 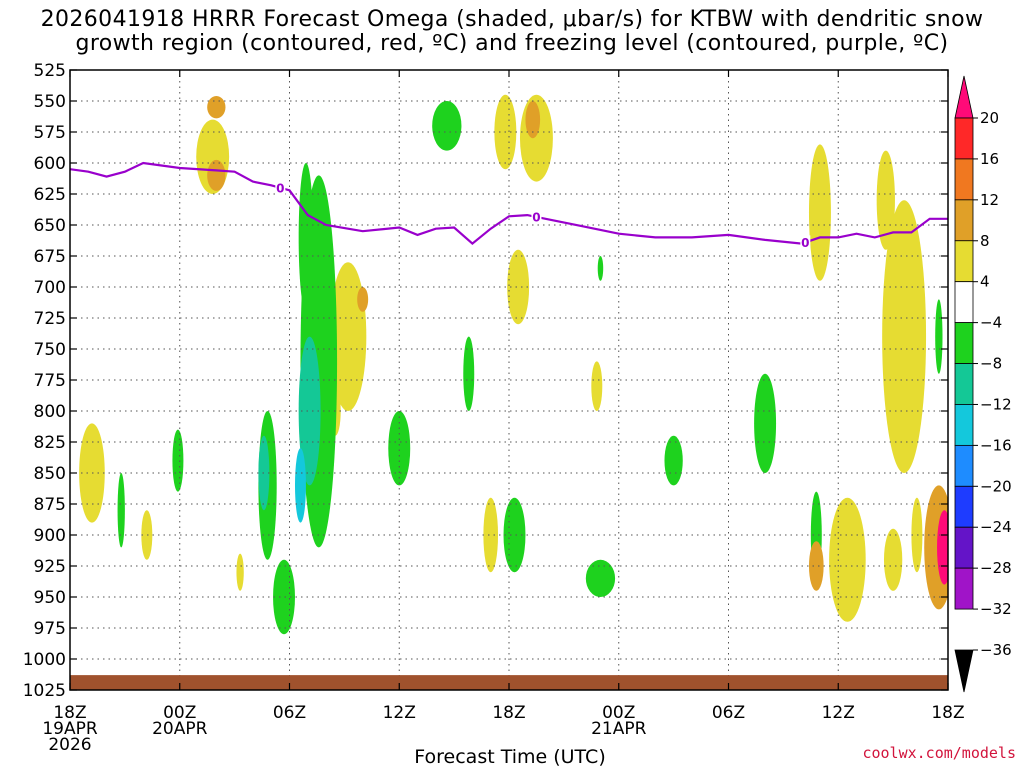 What do you see at coordinates (50, 567) in the screenshot?
I see `y-tick-label: 925` at bounding box center [50, 567].